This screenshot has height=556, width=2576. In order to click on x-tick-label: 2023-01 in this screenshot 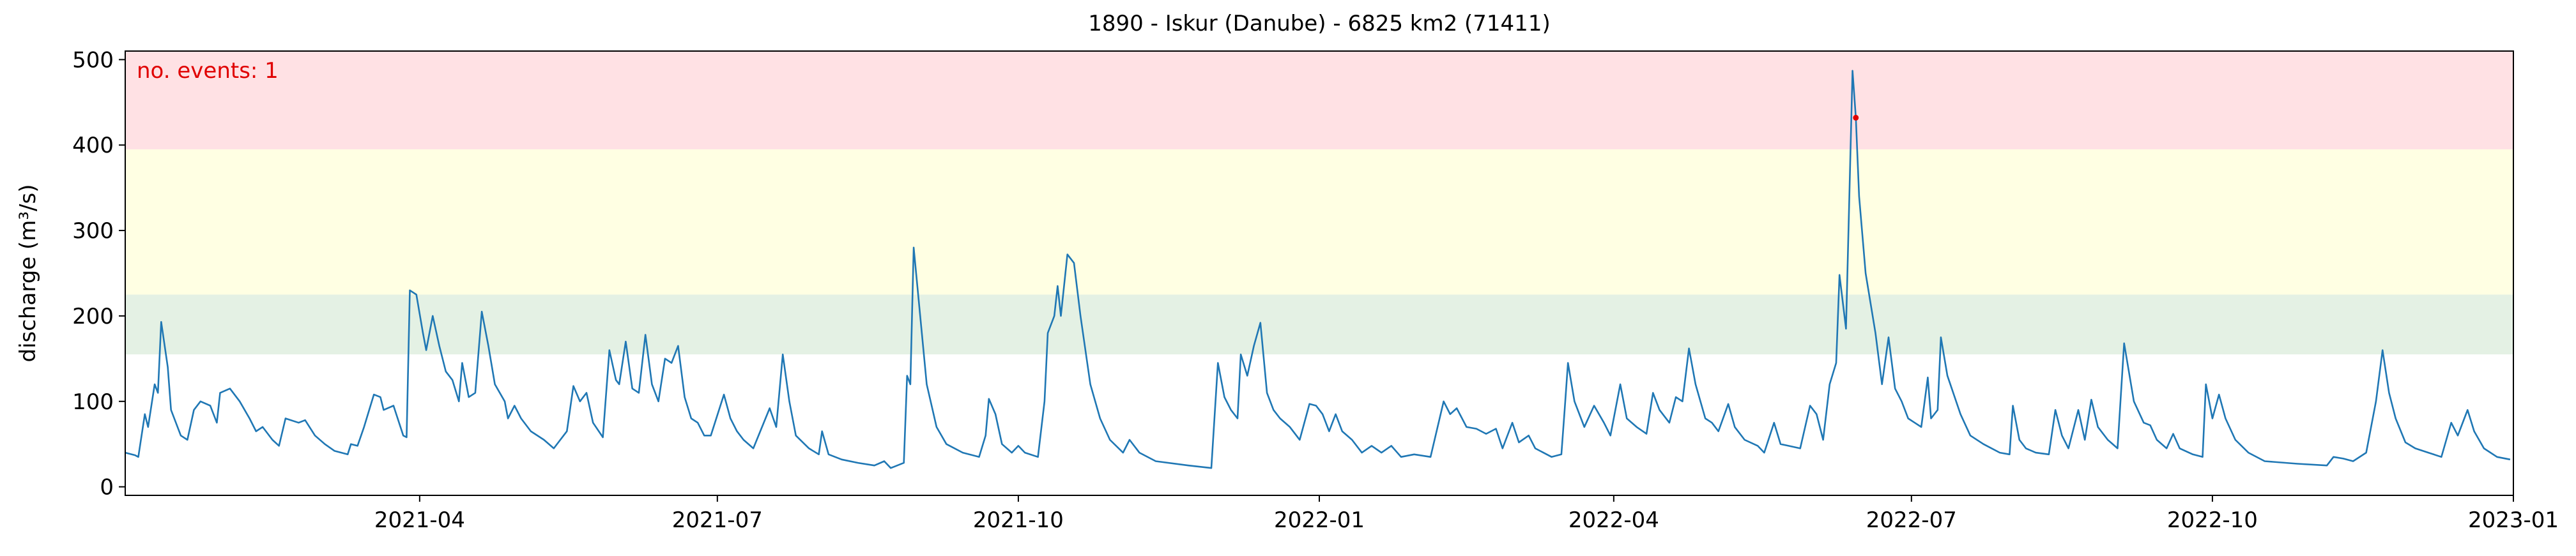, I will do `click(2513, 520)`.